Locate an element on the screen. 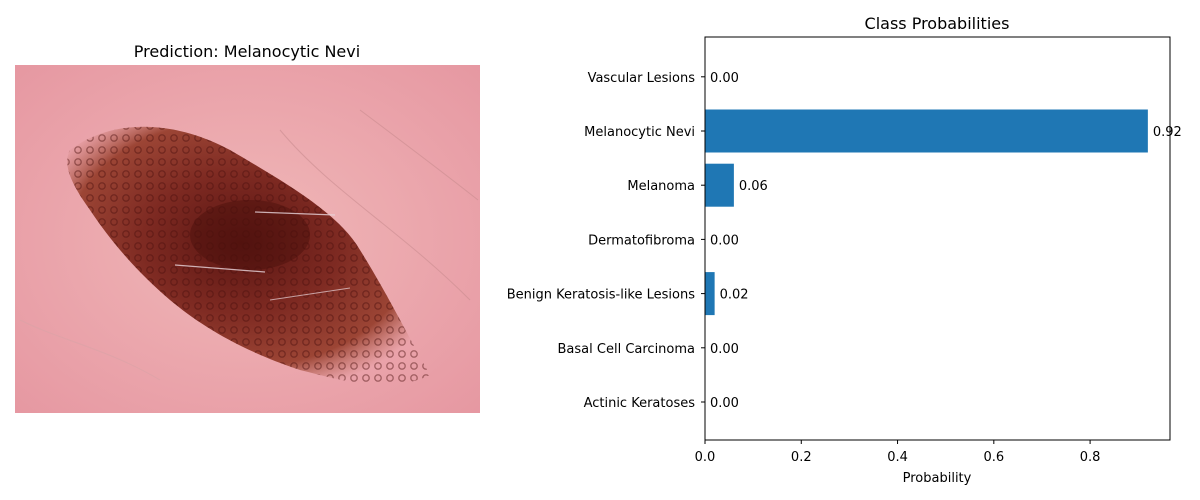 This screenshot has width=1200, height=500. y-tick-label: Basal Cell Carcinoma is located at coordinates (626, 349).